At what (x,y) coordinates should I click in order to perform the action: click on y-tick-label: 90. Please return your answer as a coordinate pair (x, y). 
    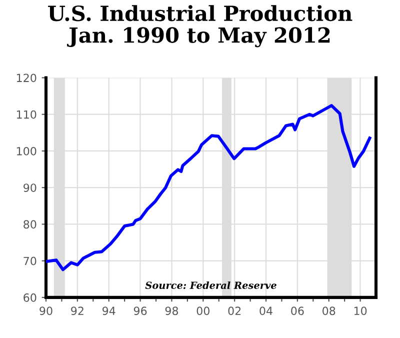
    Looking at the image, I should click on (30, 188).